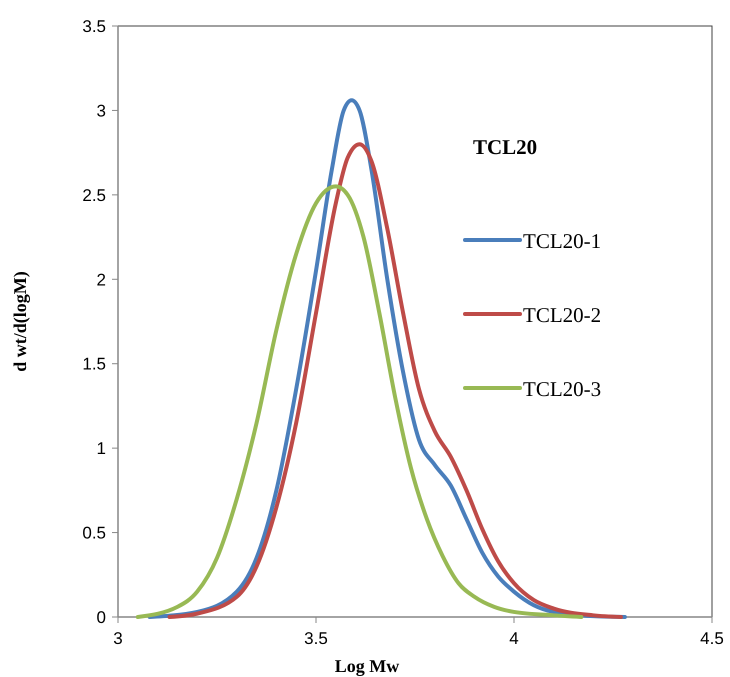 This screenshot has width=730, height=677. I want to click on x-tick-label: 4, so click(514, 638).